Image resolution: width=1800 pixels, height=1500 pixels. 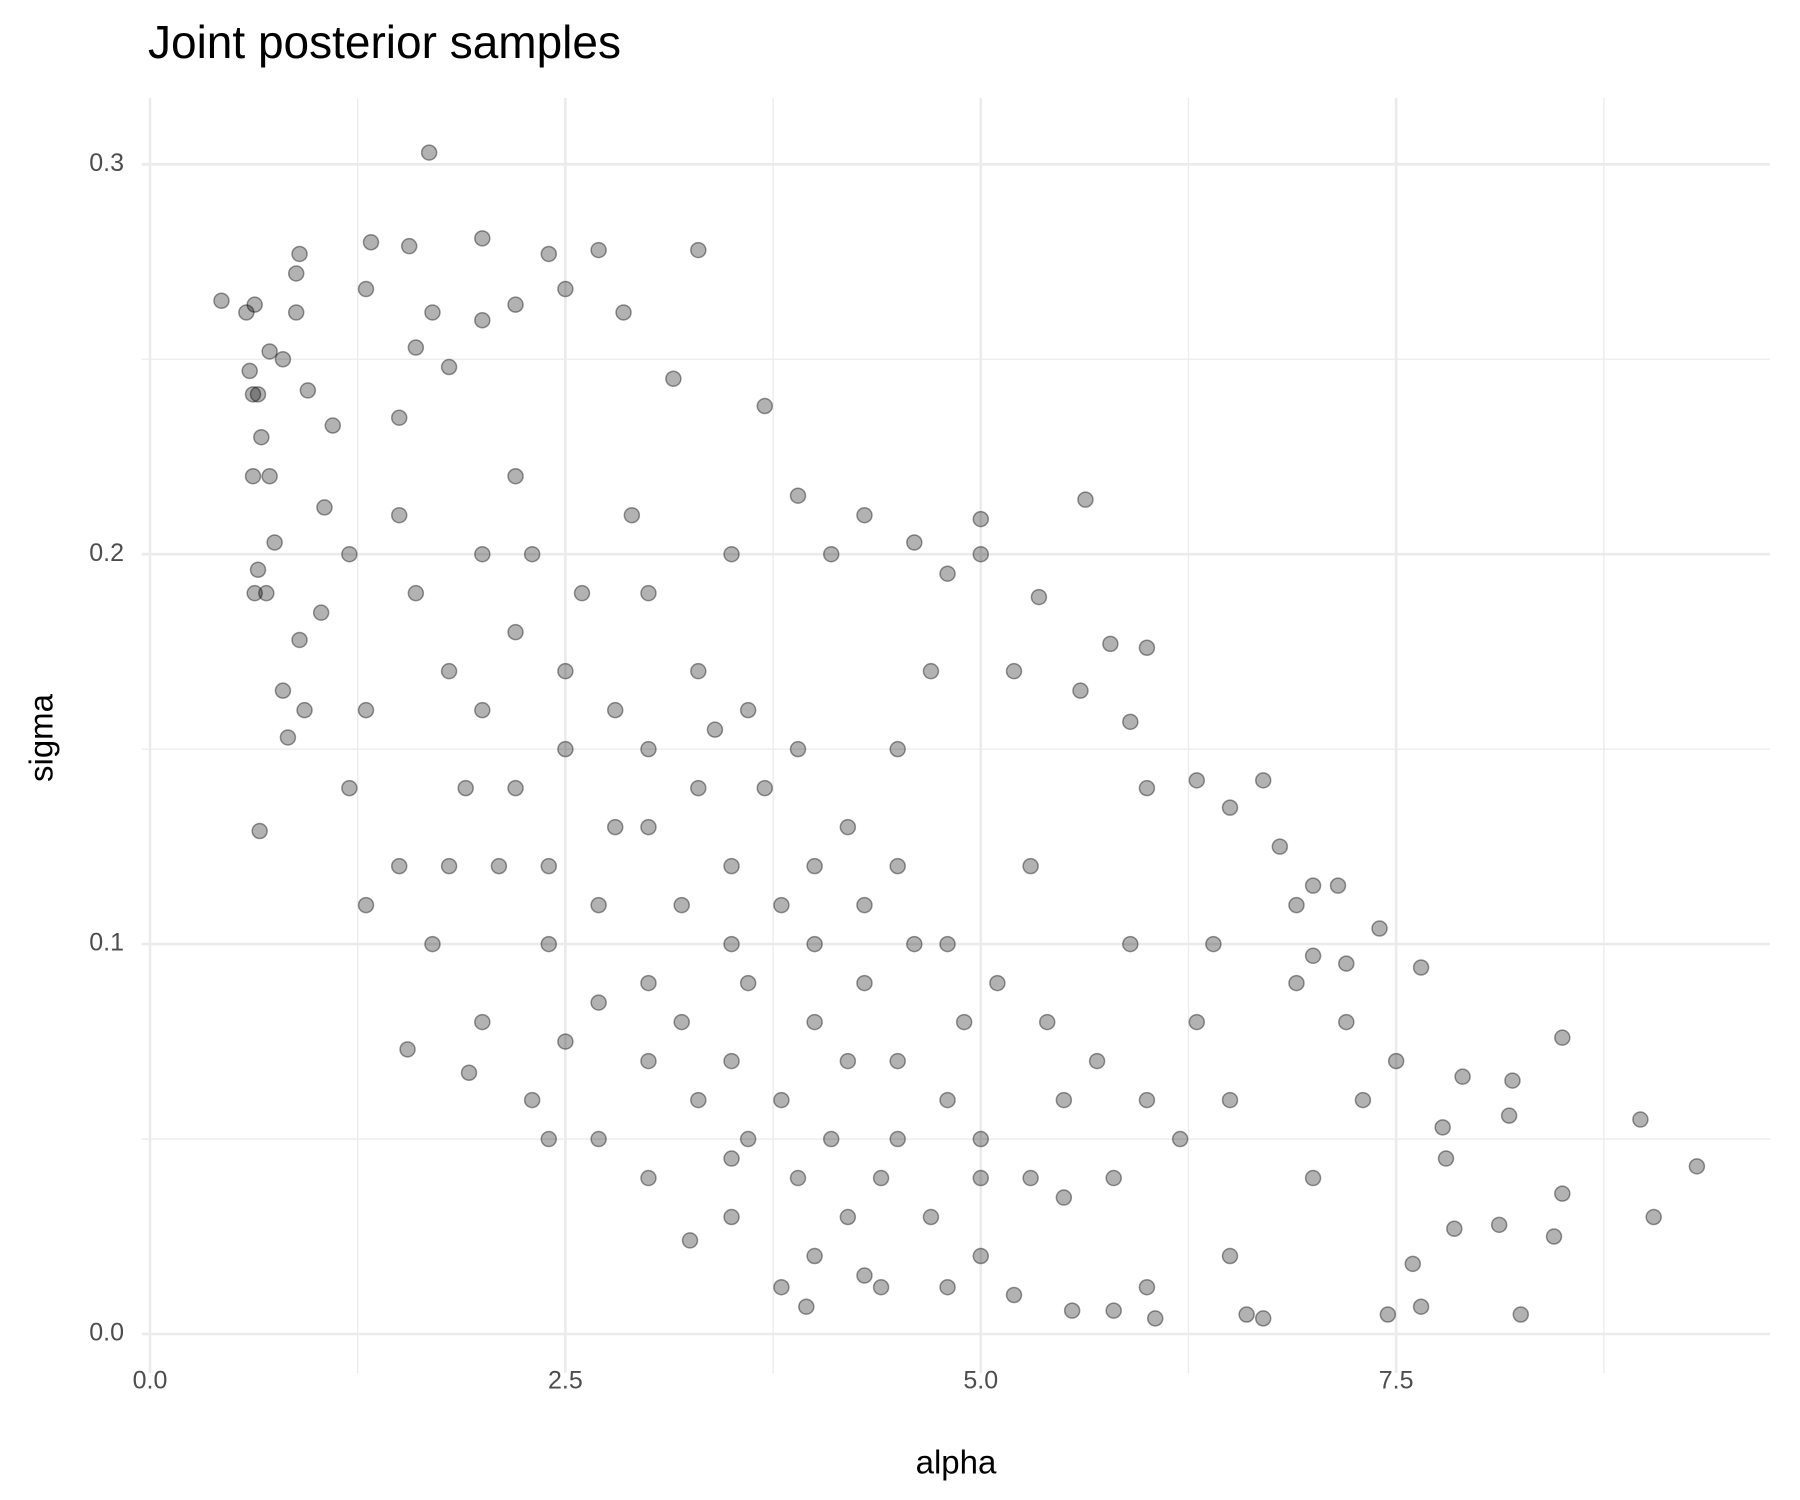 I want to click on x-axis-title: alpha, so click(x=956, y=1462).